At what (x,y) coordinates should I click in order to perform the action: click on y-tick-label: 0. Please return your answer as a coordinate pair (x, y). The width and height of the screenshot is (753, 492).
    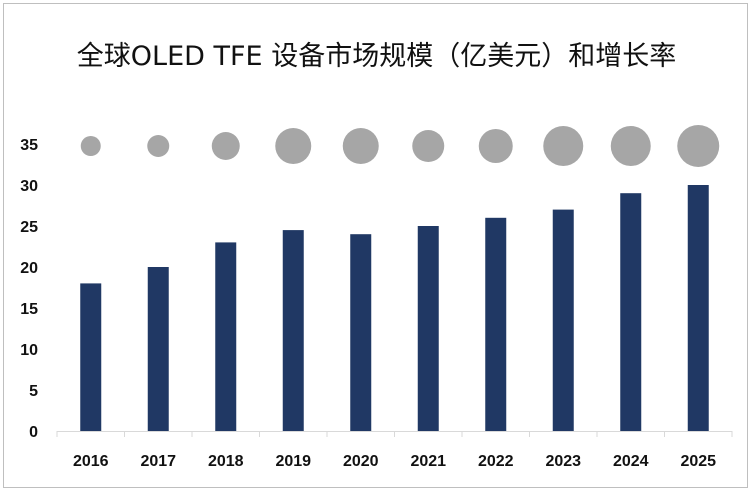
    Looking at the image, I should click on (33, 432).